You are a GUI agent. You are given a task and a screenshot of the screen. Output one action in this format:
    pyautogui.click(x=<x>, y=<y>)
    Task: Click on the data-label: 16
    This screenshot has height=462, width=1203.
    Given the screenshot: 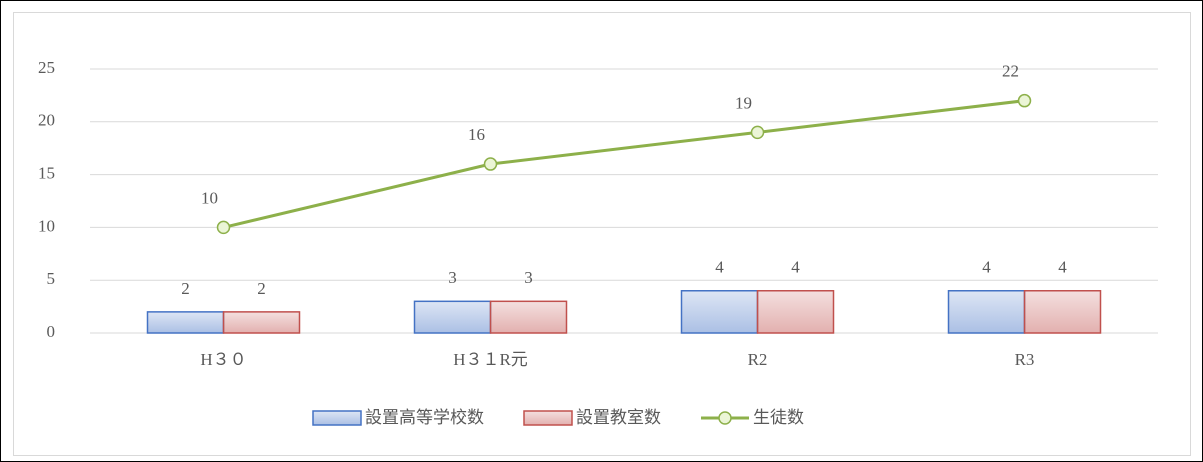 What is the action you would take?
    pyautogui.click(x=476, y=134)
    